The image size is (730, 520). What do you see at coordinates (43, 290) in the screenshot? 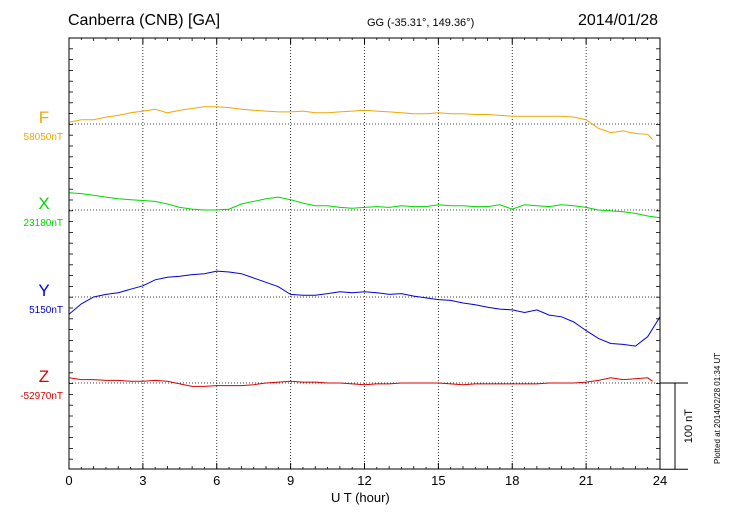
I see `component-label-y: Y` at bounding box center [43, 290].